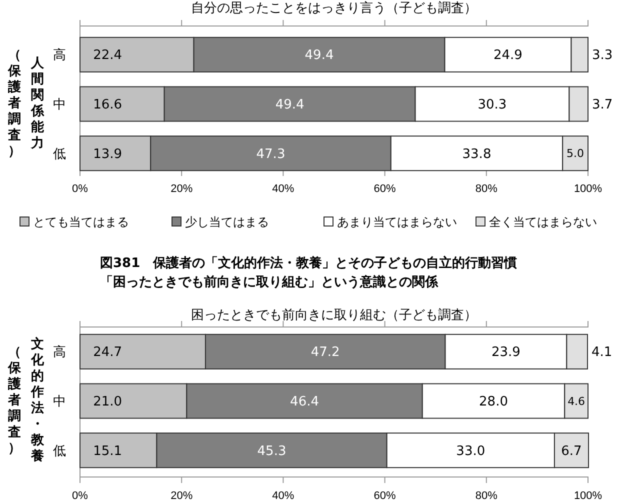  Describe the element at coordinates (471, 451) in the screenshot. I see `data-label: 33.0` at that location.